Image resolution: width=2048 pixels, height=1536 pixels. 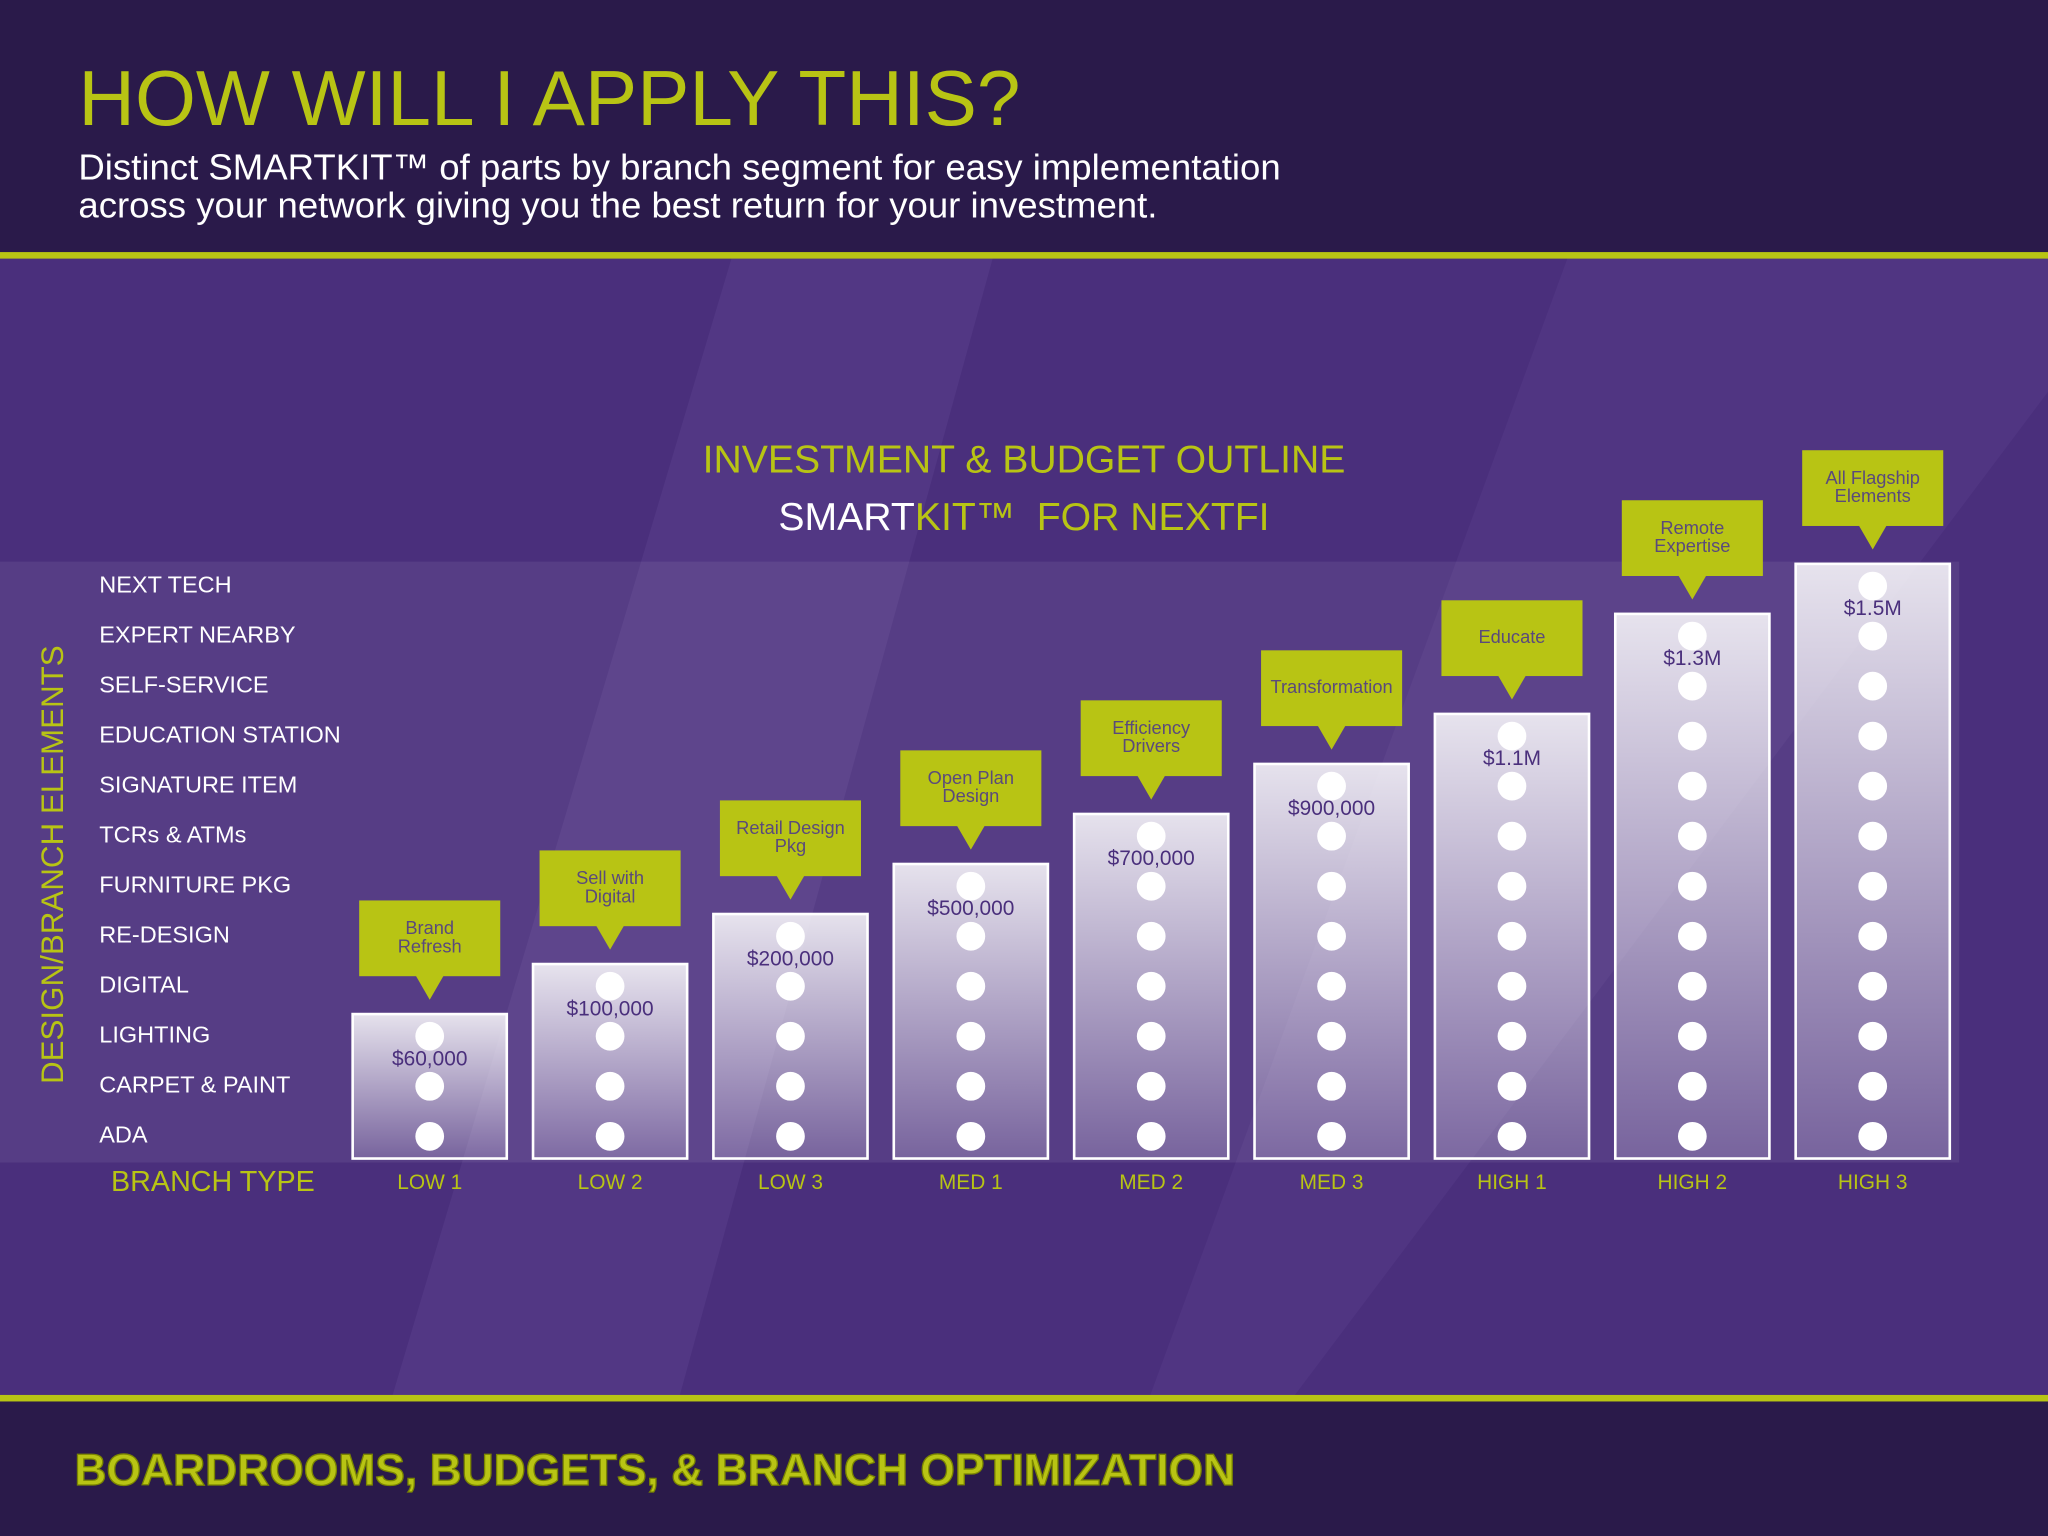 What do you see at coordinates (1024, 1398) in the screenshot?
I see `footer-rule` at bounding box center [1024, 1398].